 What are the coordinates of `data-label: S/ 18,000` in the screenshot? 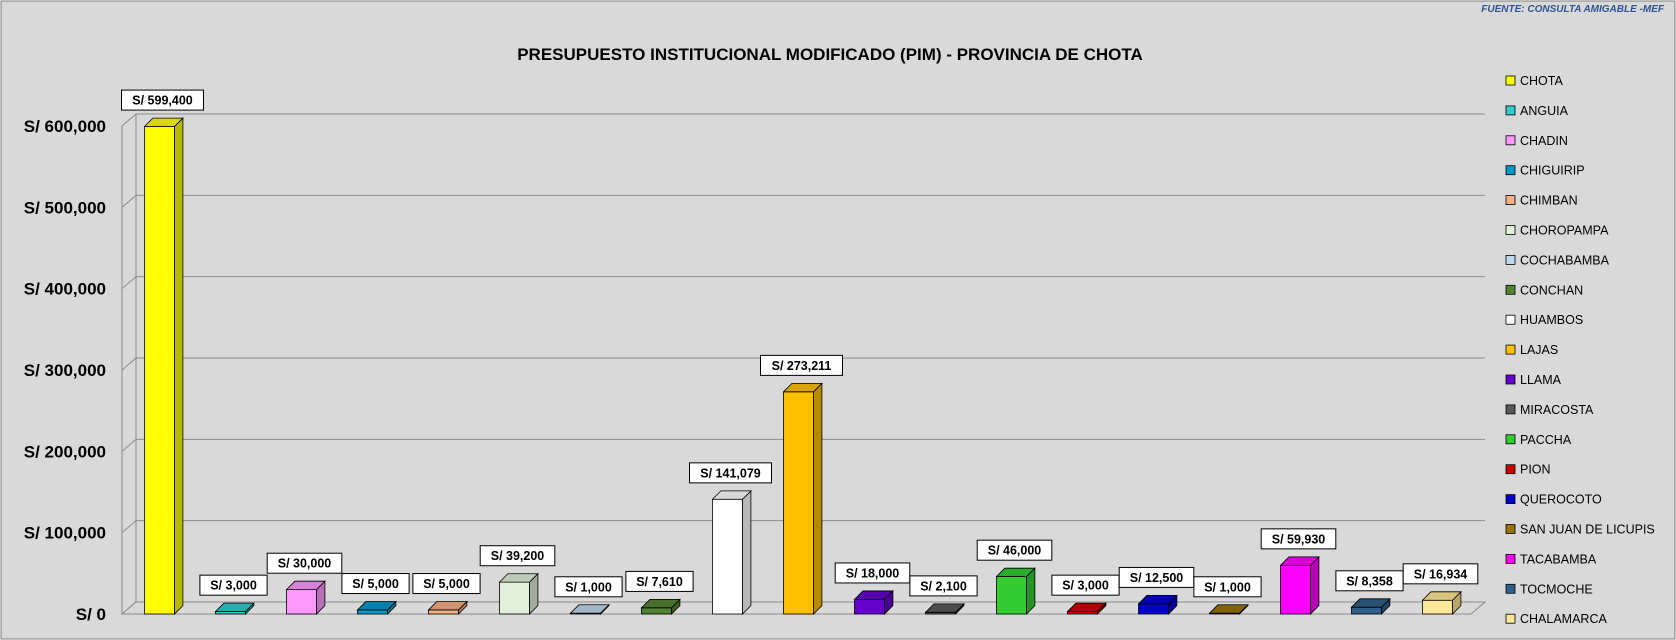 It's located at (872, 573).